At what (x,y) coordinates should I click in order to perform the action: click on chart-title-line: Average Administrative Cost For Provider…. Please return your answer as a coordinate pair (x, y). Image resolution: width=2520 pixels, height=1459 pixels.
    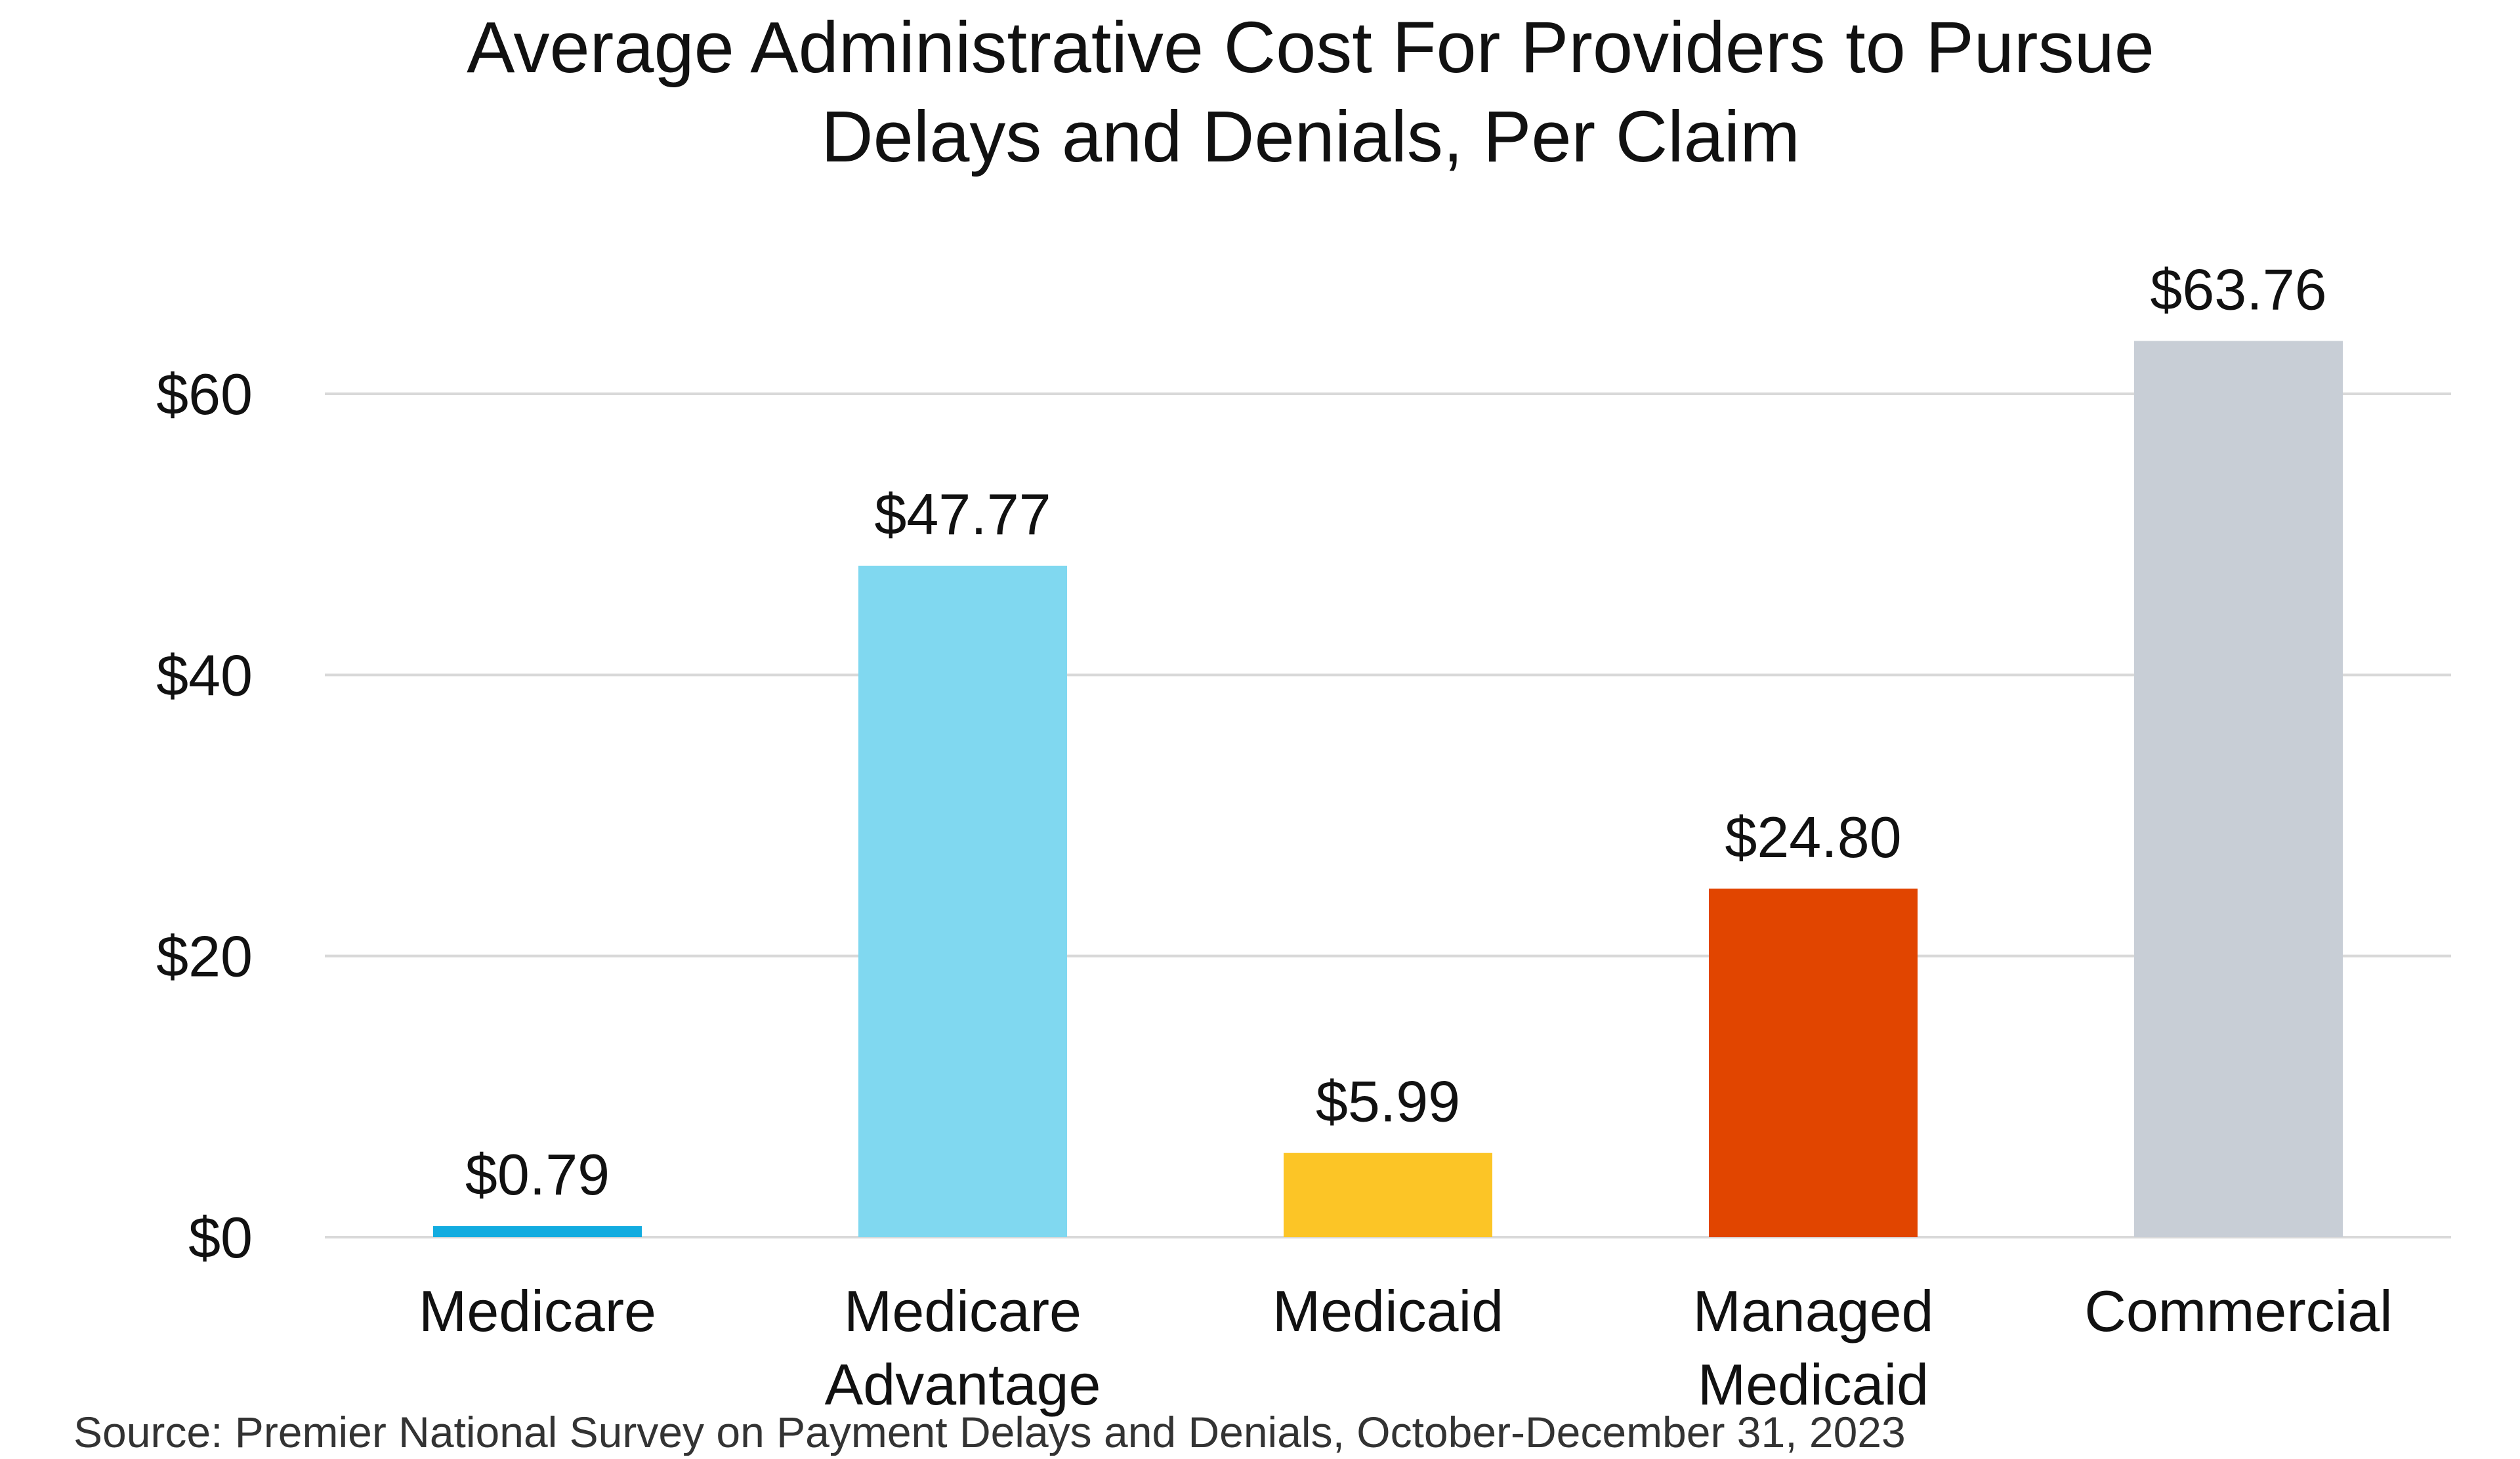
    Looking at the image, I should click on (1310, 47).